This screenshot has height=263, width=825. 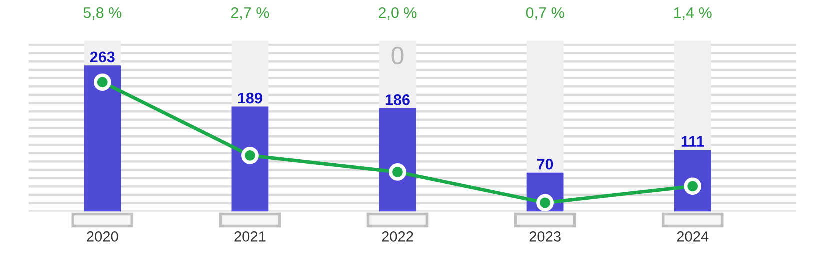 I want to click on text: 0, so click(x=398, y=55).